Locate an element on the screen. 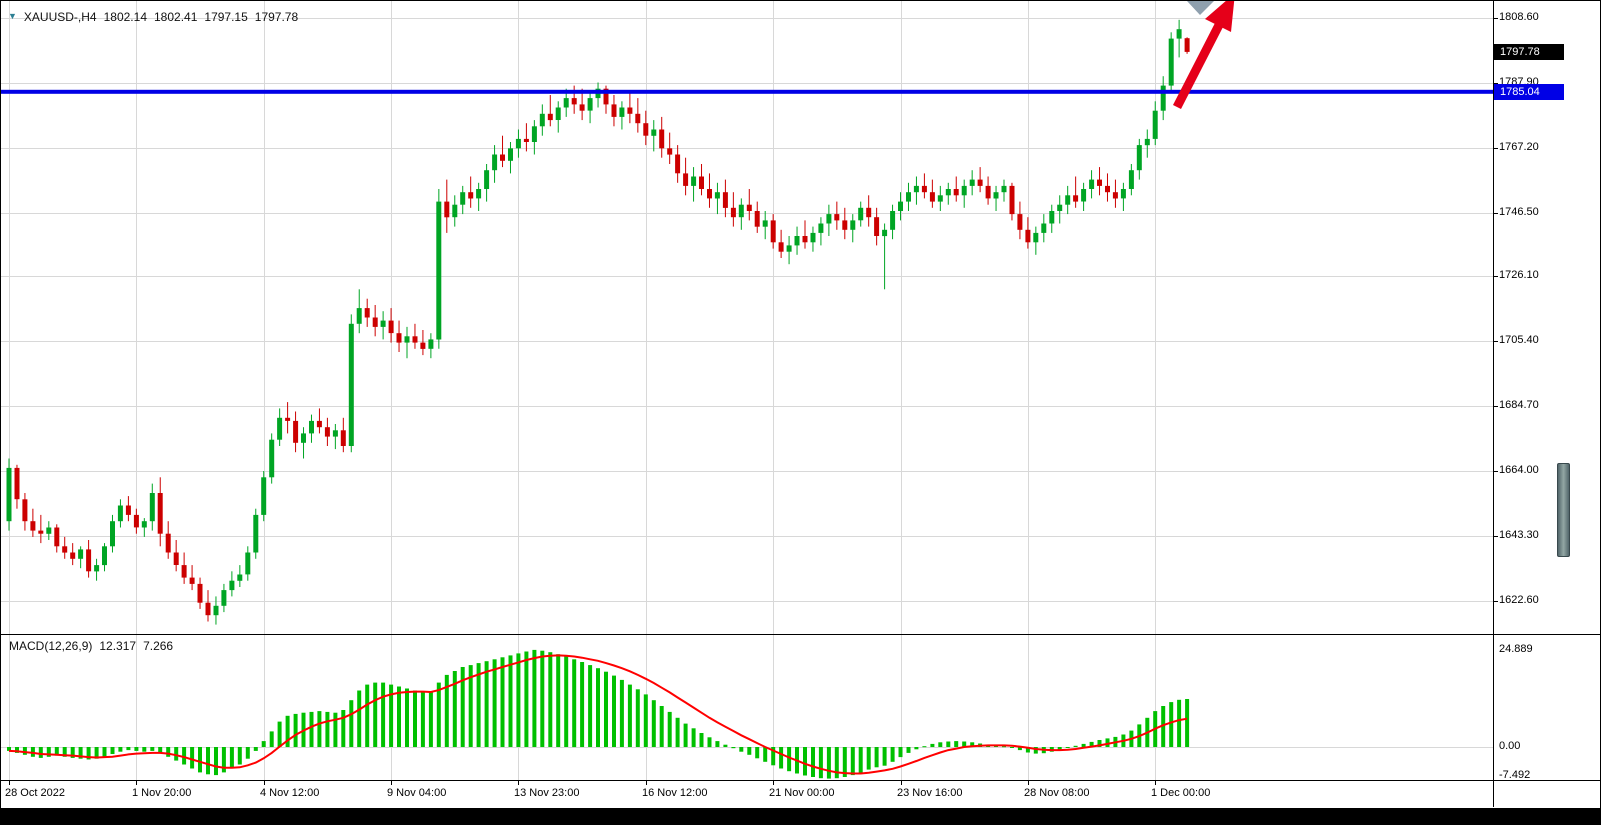 The image size is (1601, 825). ohlc-open: 1802.14 is located at coordinates (125, 17).